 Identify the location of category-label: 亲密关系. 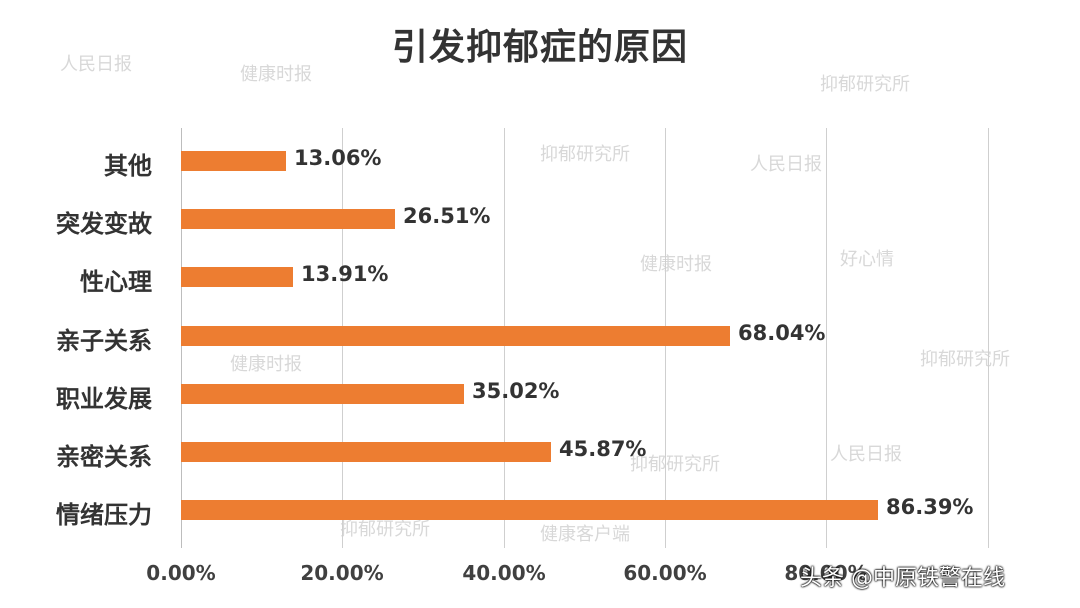
(104, 457).